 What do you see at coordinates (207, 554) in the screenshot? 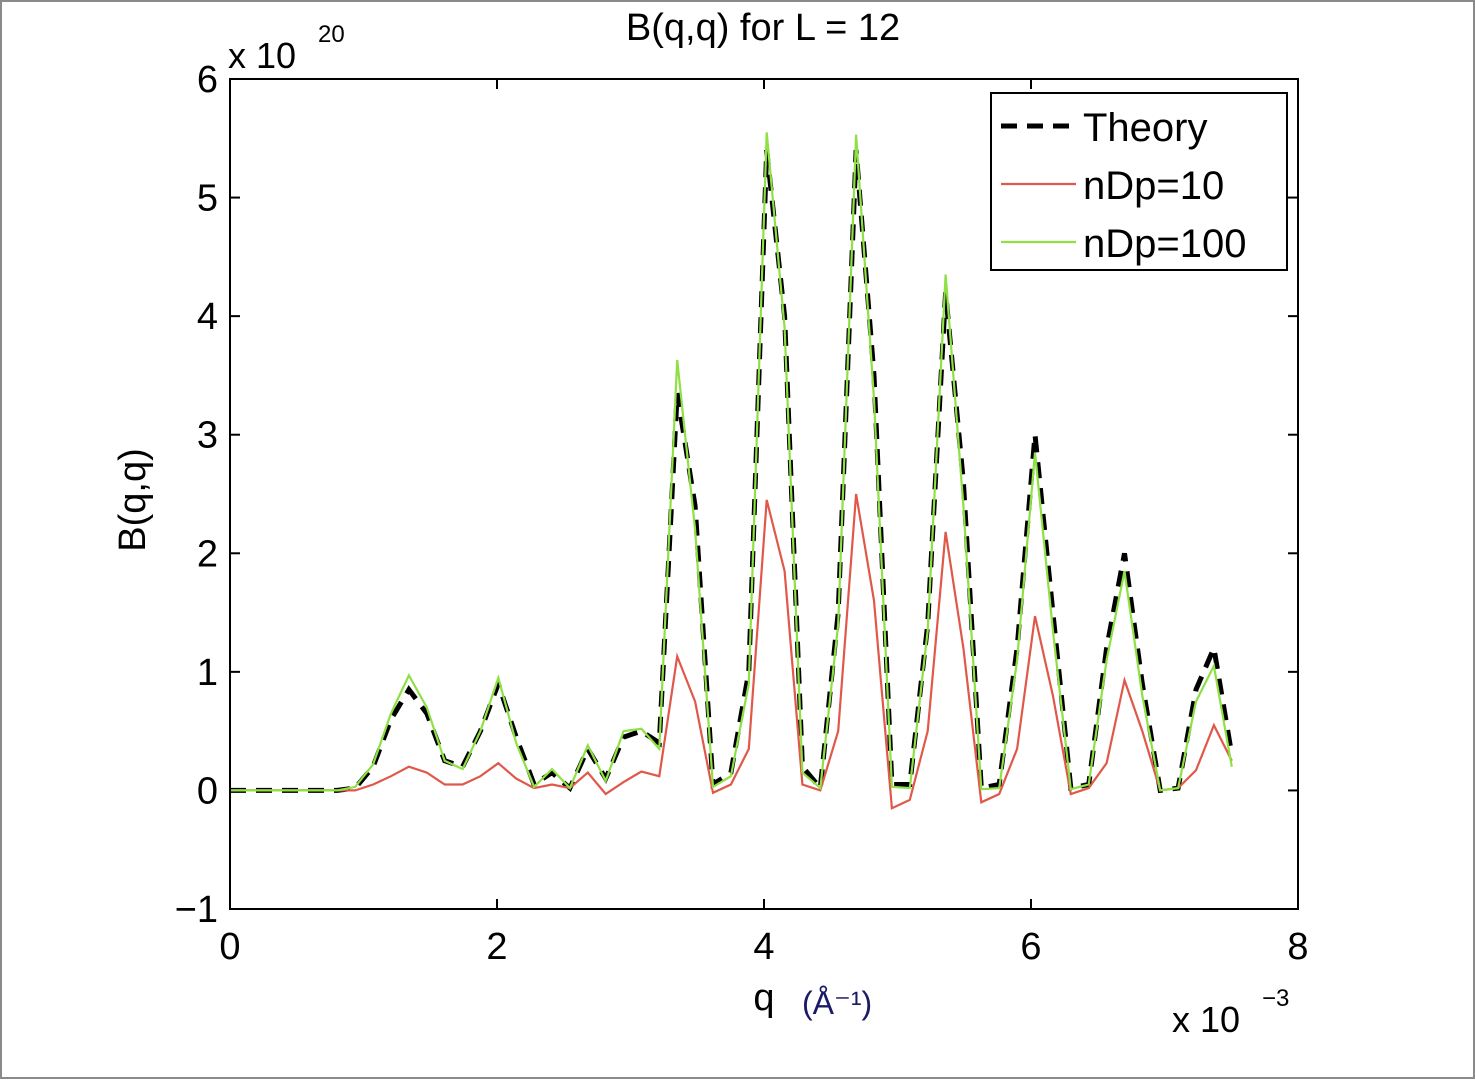
I see `y-tick-label: 2` at bounding box center [207, 554].